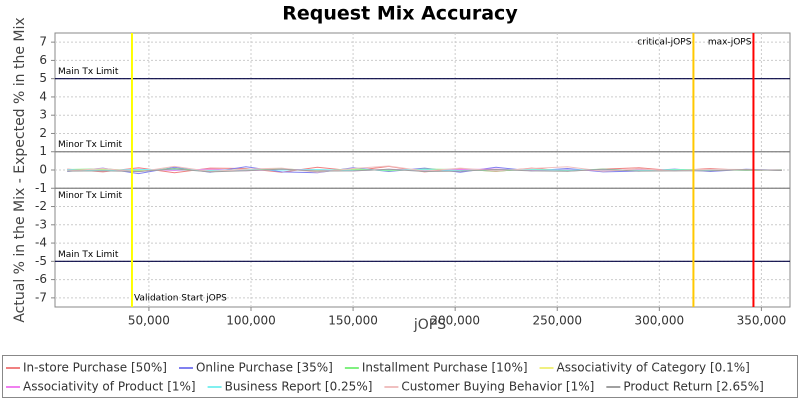  I want to click on x-tick-label: 100,000, so click(251, 321).